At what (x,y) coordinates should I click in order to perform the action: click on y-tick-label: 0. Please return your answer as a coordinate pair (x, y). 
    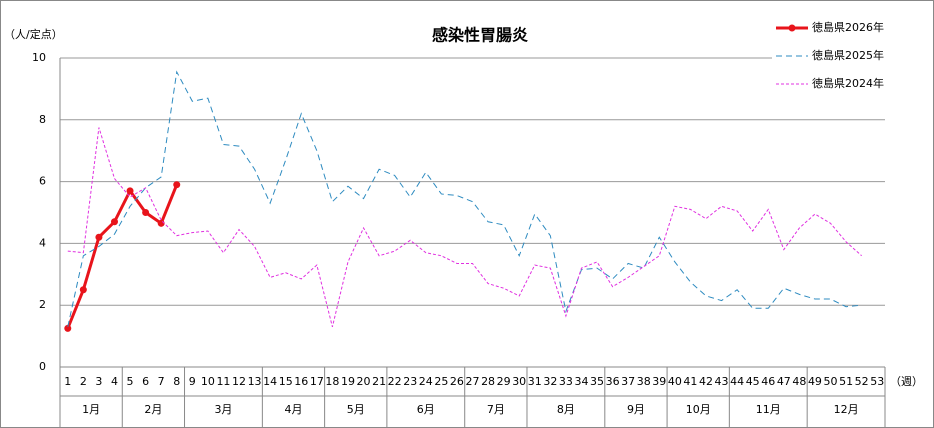
    Looking at the image, I should click on (42, 366).